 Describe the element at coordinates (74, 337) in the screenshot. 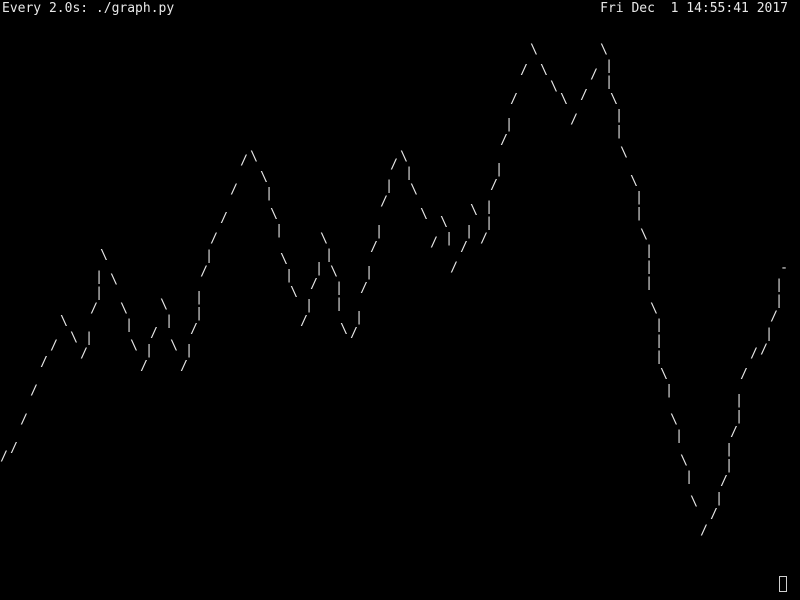

I see `graph-point-7-0: \` at that location.